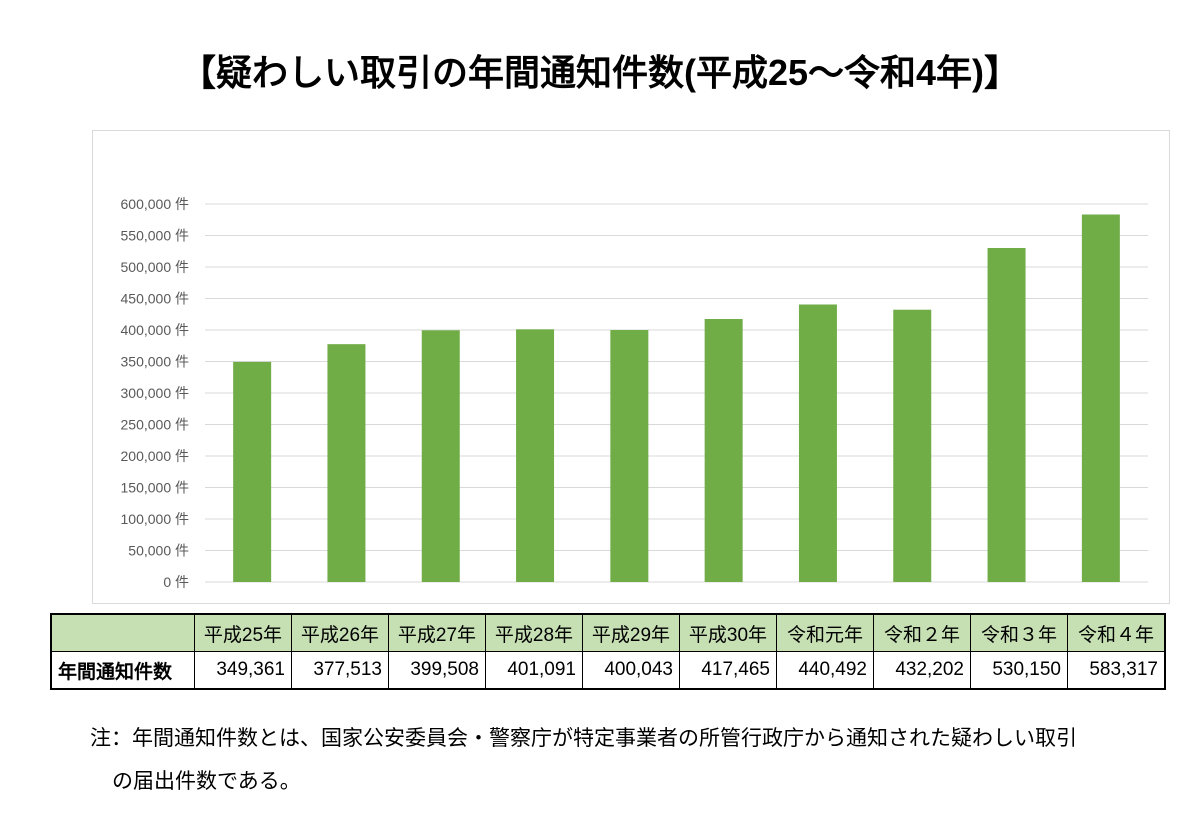 The width and height of the screenshot is (1200, 822). What do you see at coordinates (437, 632) in the screenshot?
I see `table-header-cell: 平成27年` at bounding box center [437, 632].